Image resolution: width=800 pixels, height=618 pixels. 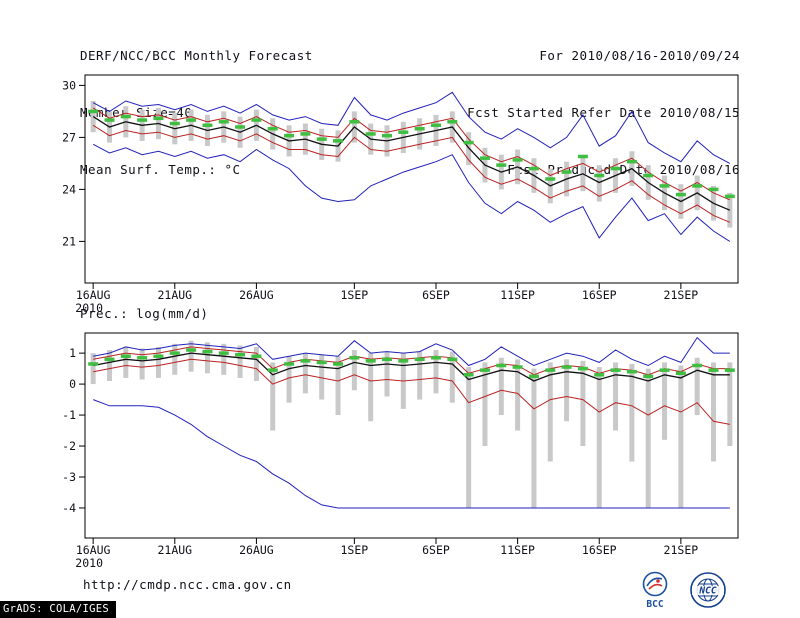 I want to click on svg-text: 21, so click(x=69, y=241).